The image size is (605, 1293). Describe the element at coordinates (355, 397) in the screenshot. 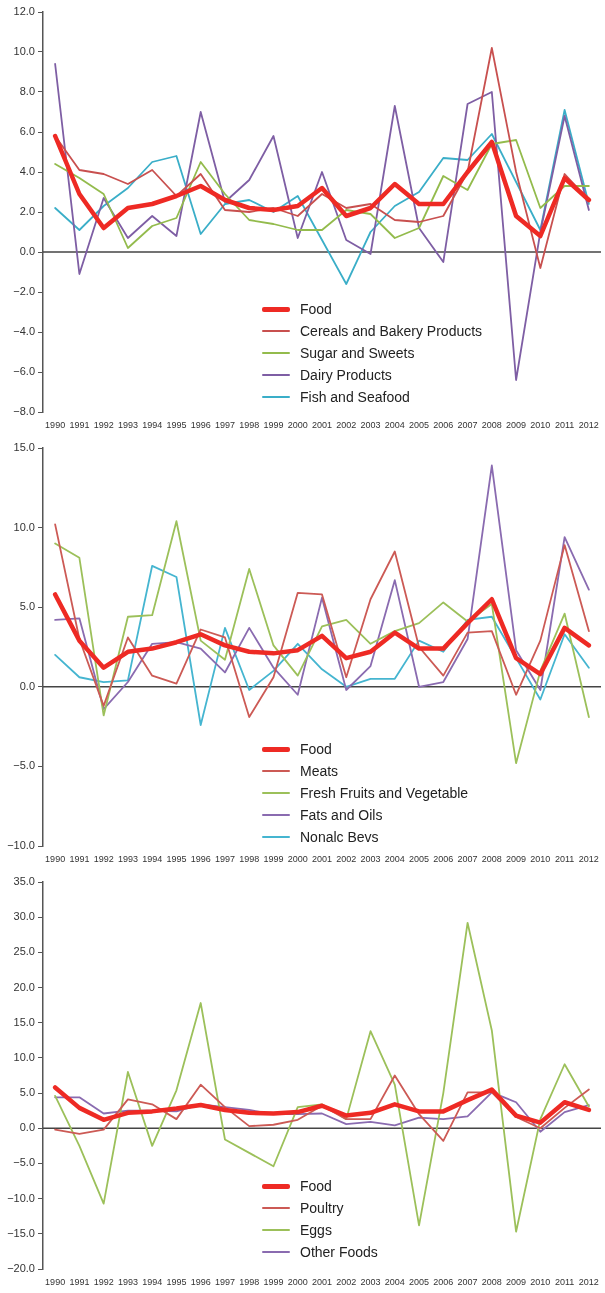

I see `legend-label: Fish and Seafood` at that location.